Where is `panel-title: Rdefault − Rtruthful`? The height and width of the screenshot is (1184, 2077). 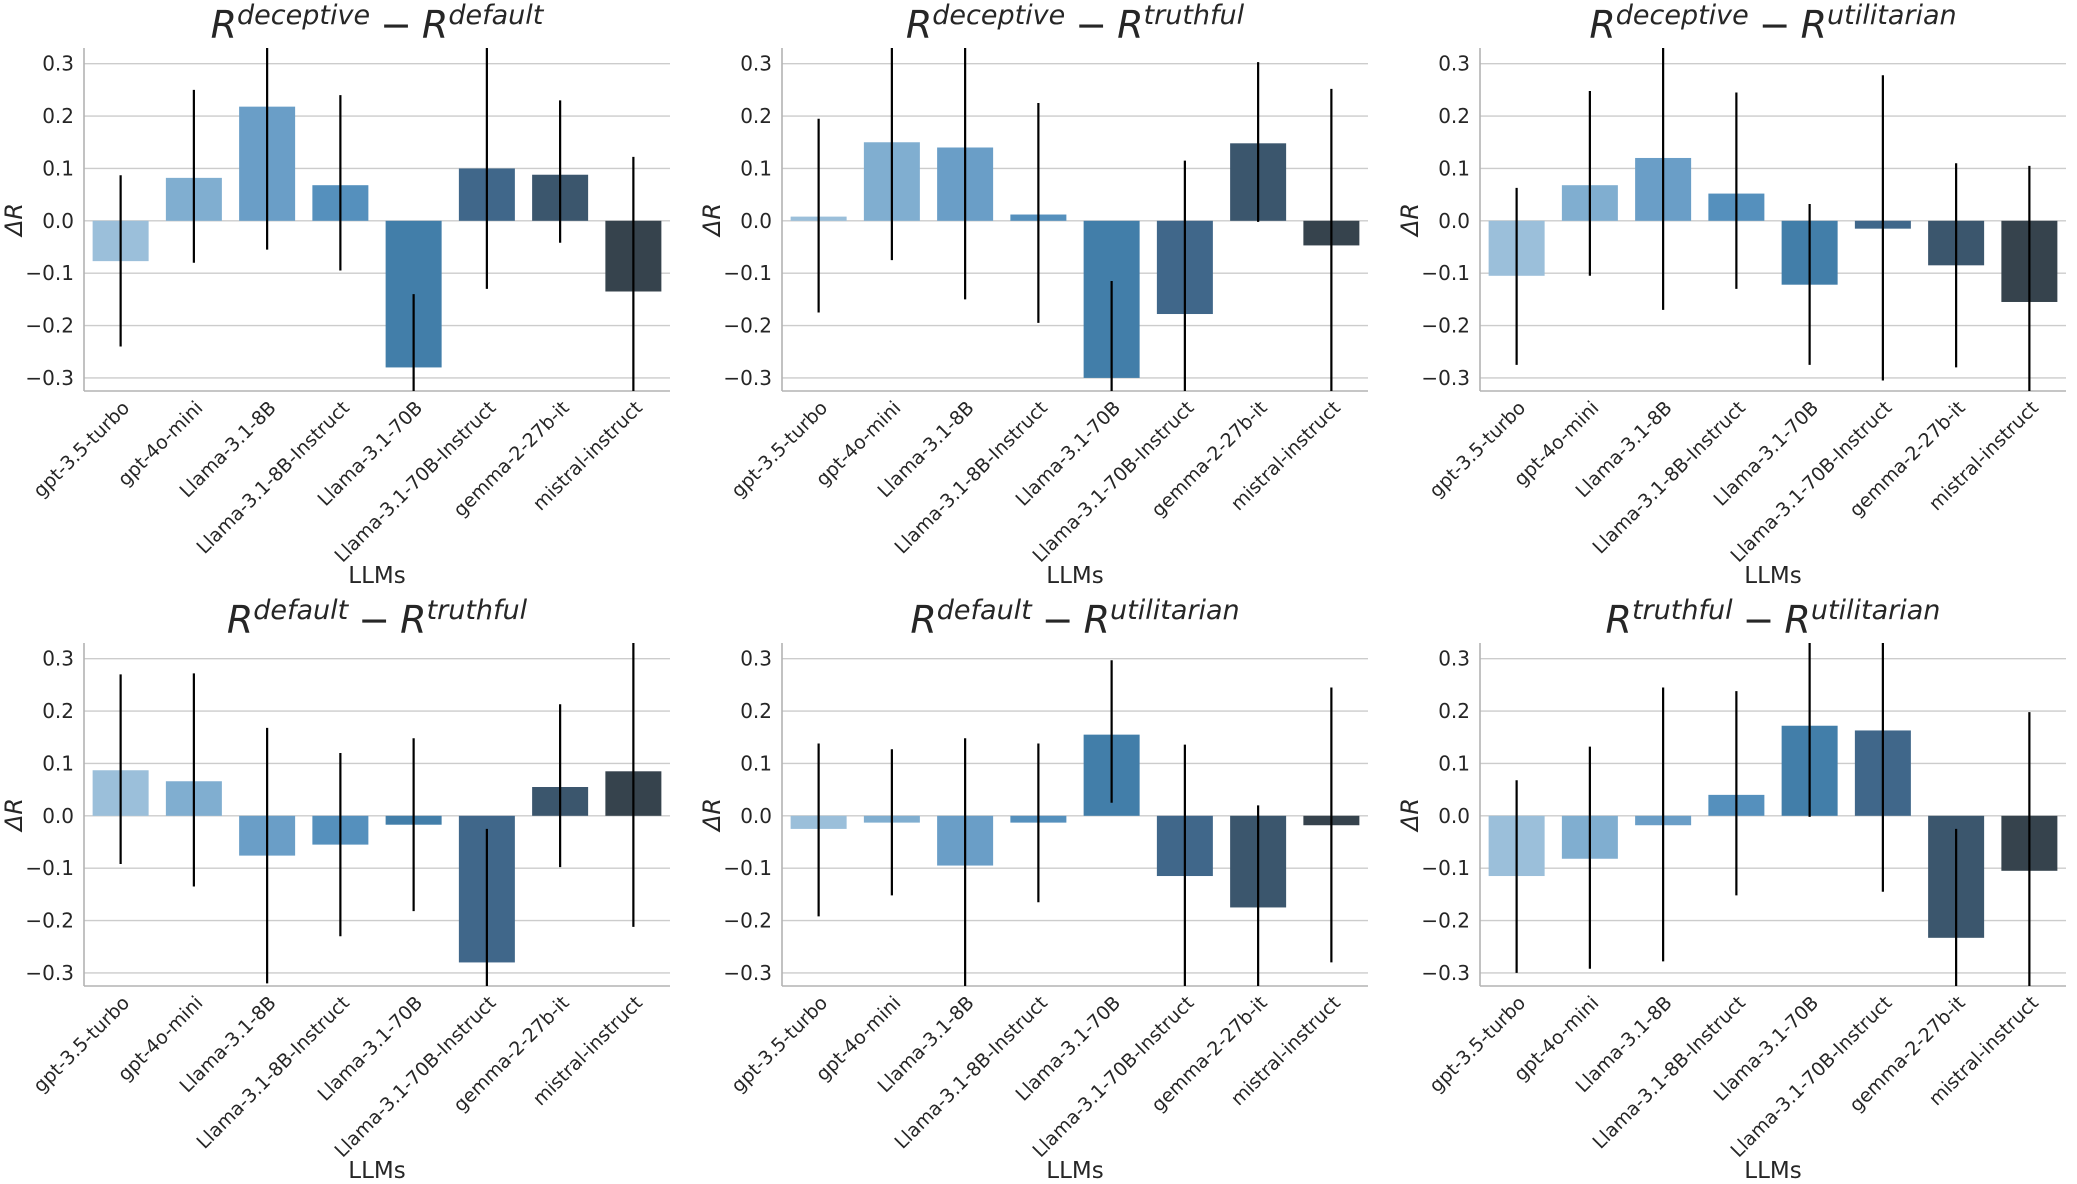 panel-title: Rdefault − Rtruthful is located at coordinates (377, 618).